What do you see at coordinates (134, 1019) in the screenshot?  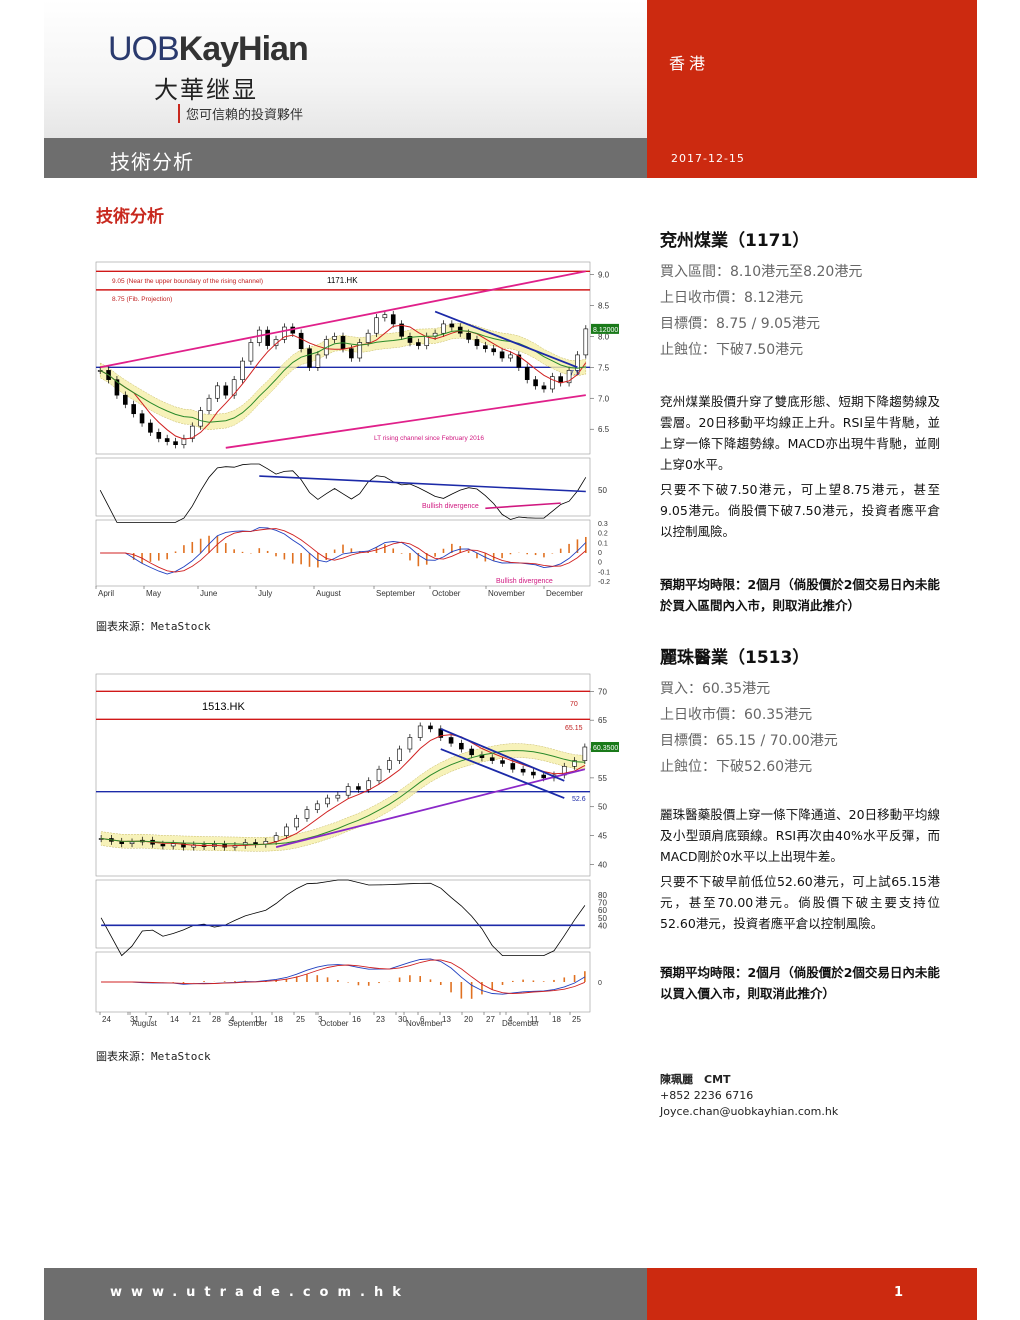 I see `time-axis-label: 31` at bounding box center [134, 1019].